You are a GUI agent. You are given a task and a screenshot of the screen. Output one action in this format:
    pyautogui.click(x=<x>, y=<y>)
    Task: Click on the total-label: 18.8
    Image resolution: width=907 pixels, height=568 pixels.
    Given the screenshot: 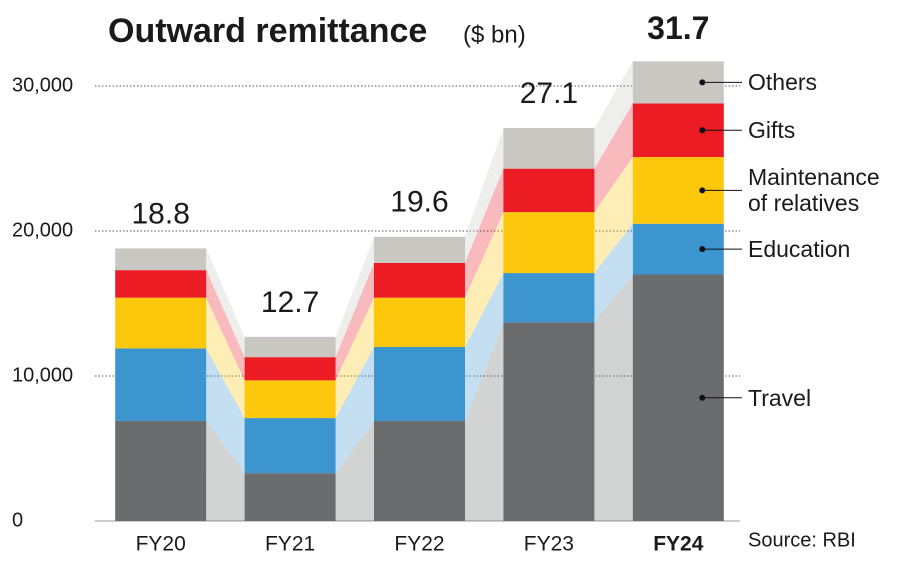 What is the action you would take?
    pyautogui.click(x=161, y=213)
    